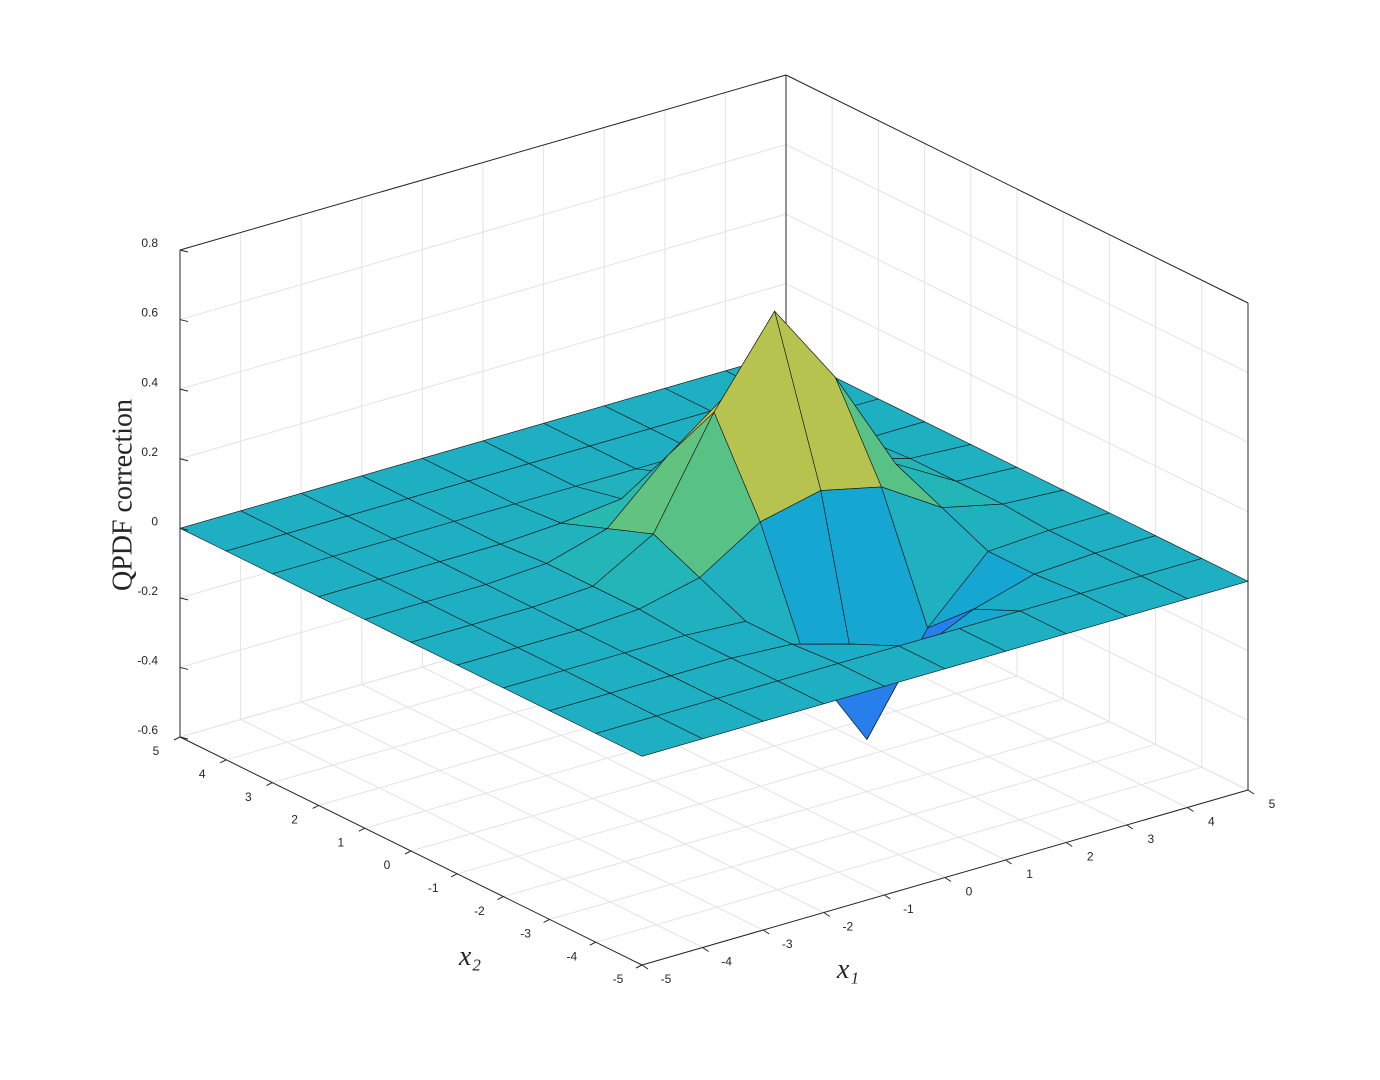 The width and height of the screenshot is (1380, 1080). What do you see at coordinates (147, 591) in the screenshot?
I see `z-tick-label: -0.2` at bounding box center [147, 591].